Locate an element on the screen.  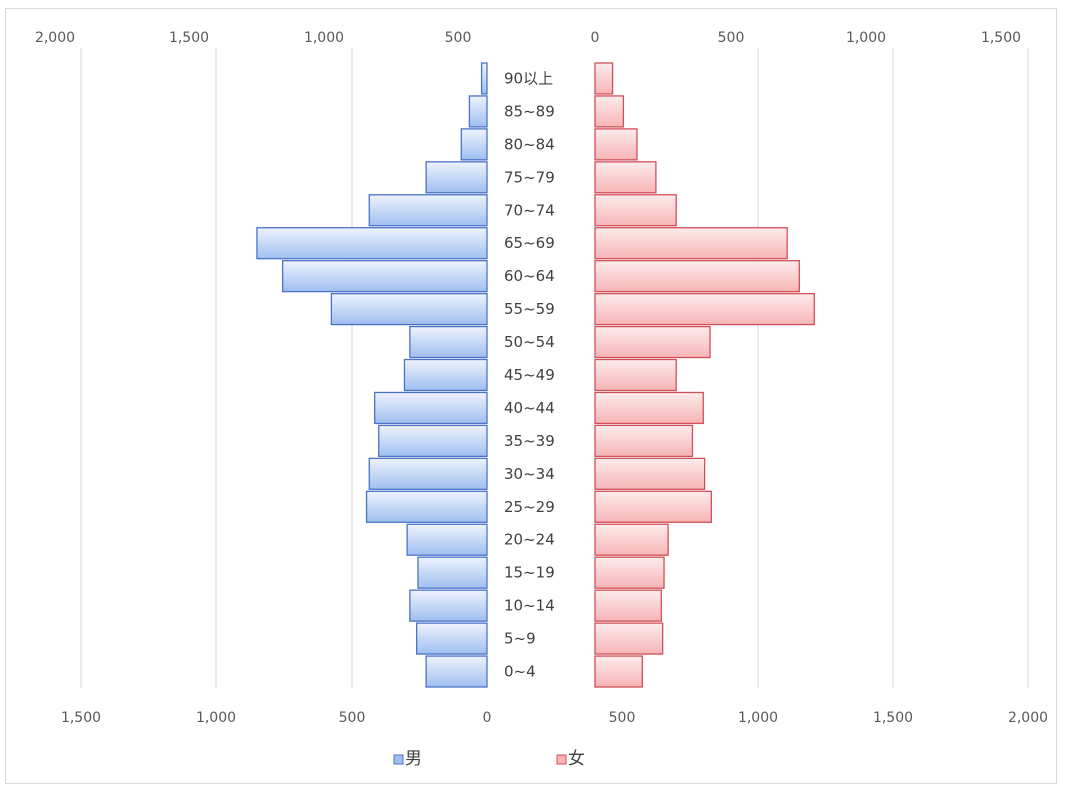
age-group-label: 10~14 is located at coordinates (529, 606).